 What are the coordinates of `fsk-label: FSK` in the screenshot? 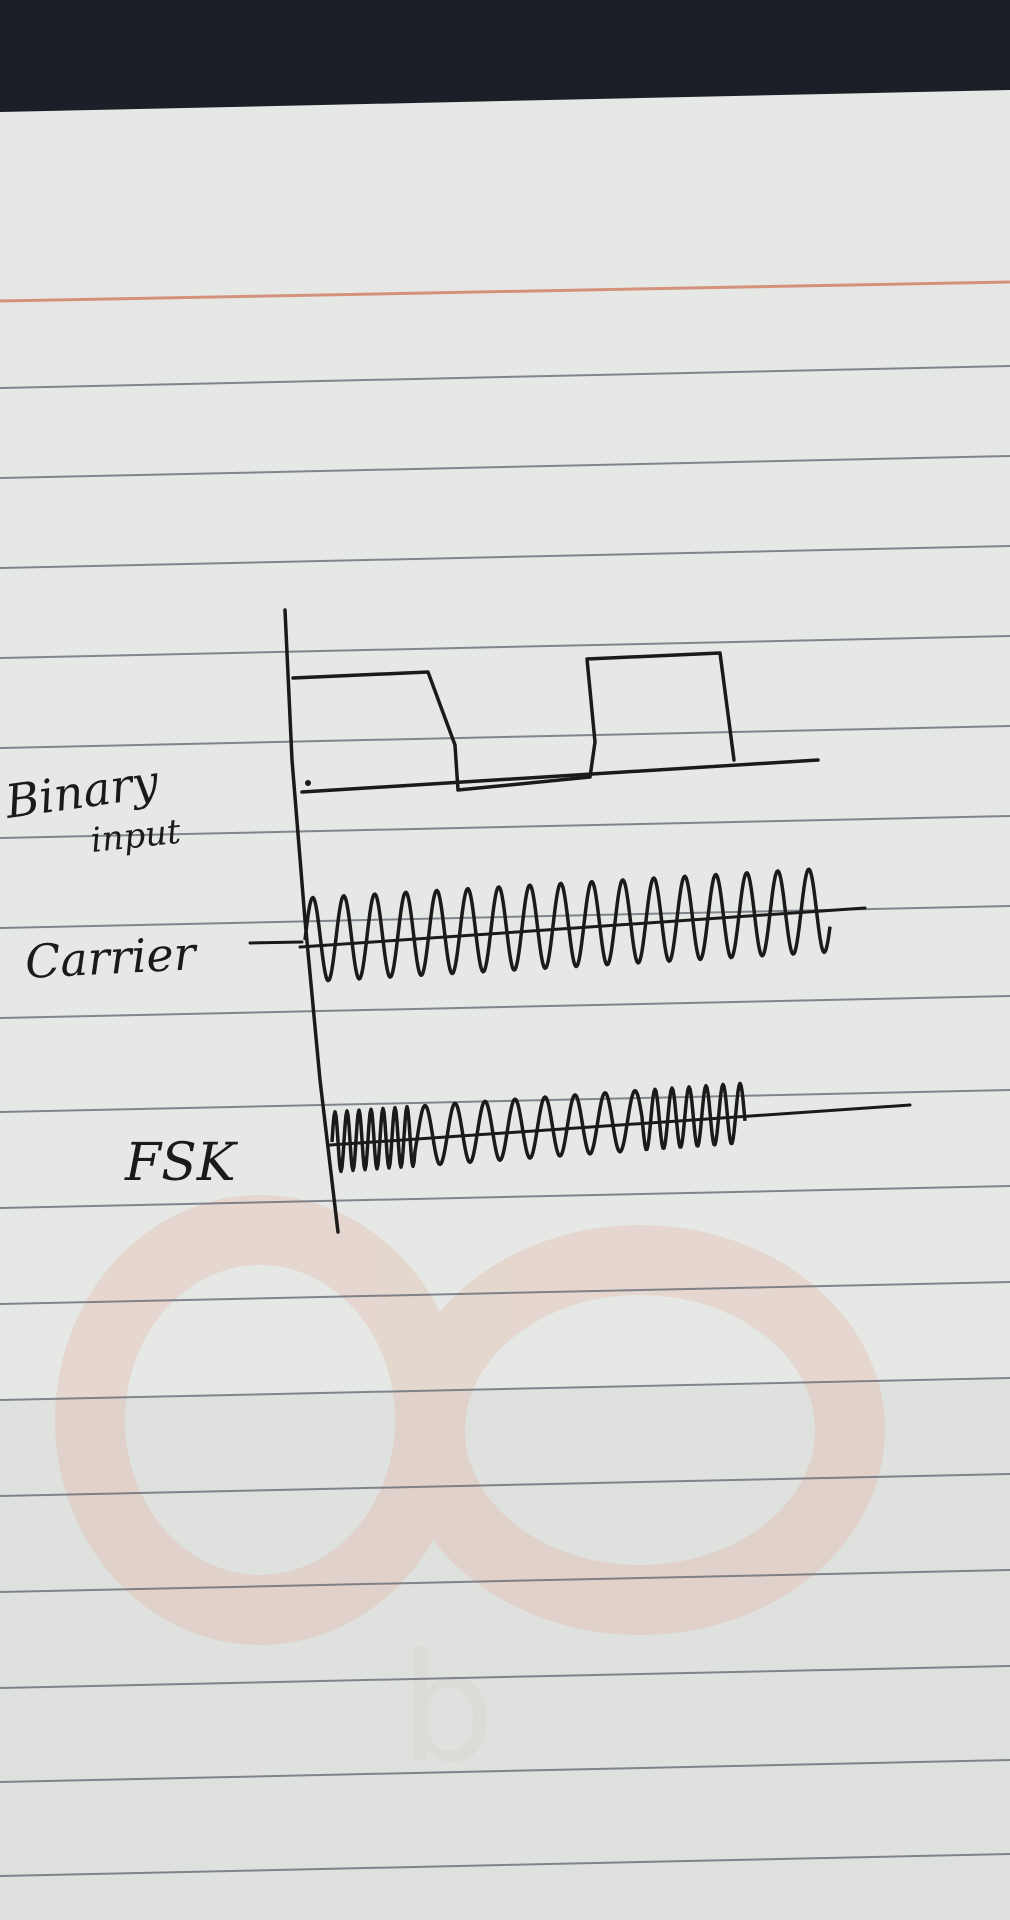 It's located at (181, 1163).